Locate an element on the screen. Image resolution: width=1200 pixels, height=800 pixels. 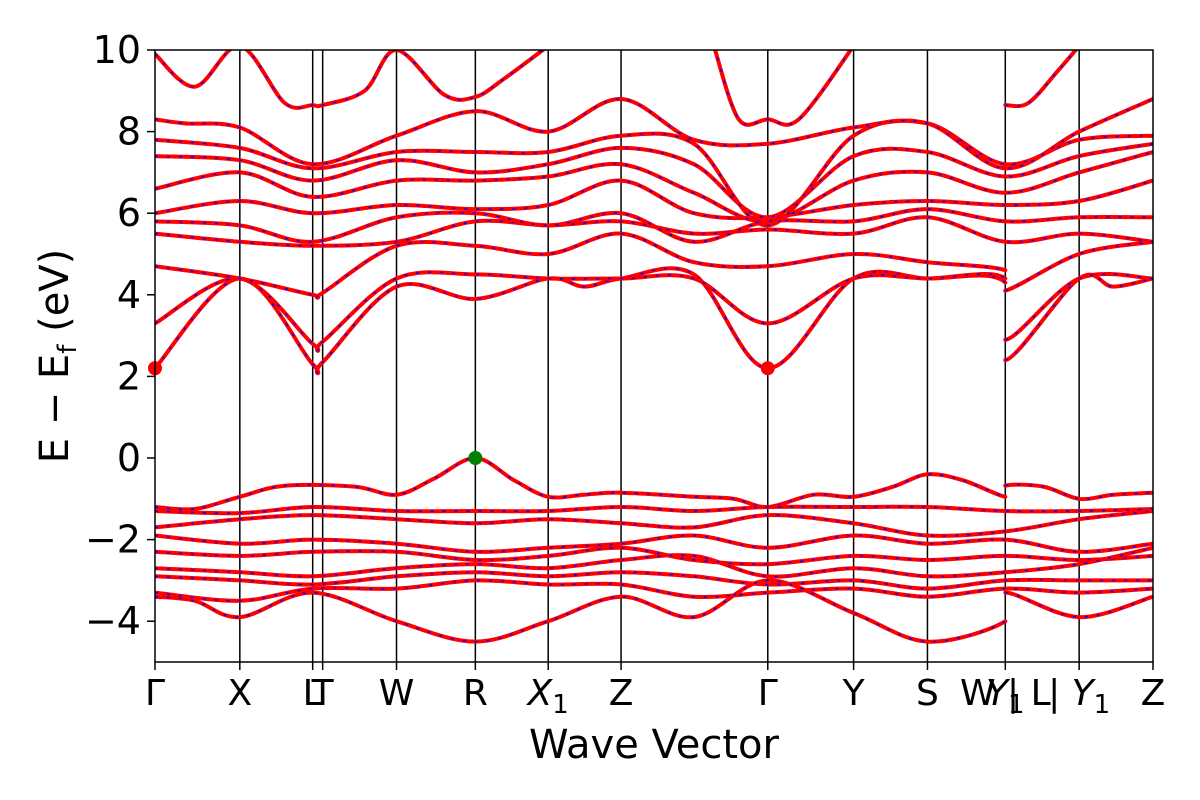
x-tick-label: T is located at coordinates (323, 693).